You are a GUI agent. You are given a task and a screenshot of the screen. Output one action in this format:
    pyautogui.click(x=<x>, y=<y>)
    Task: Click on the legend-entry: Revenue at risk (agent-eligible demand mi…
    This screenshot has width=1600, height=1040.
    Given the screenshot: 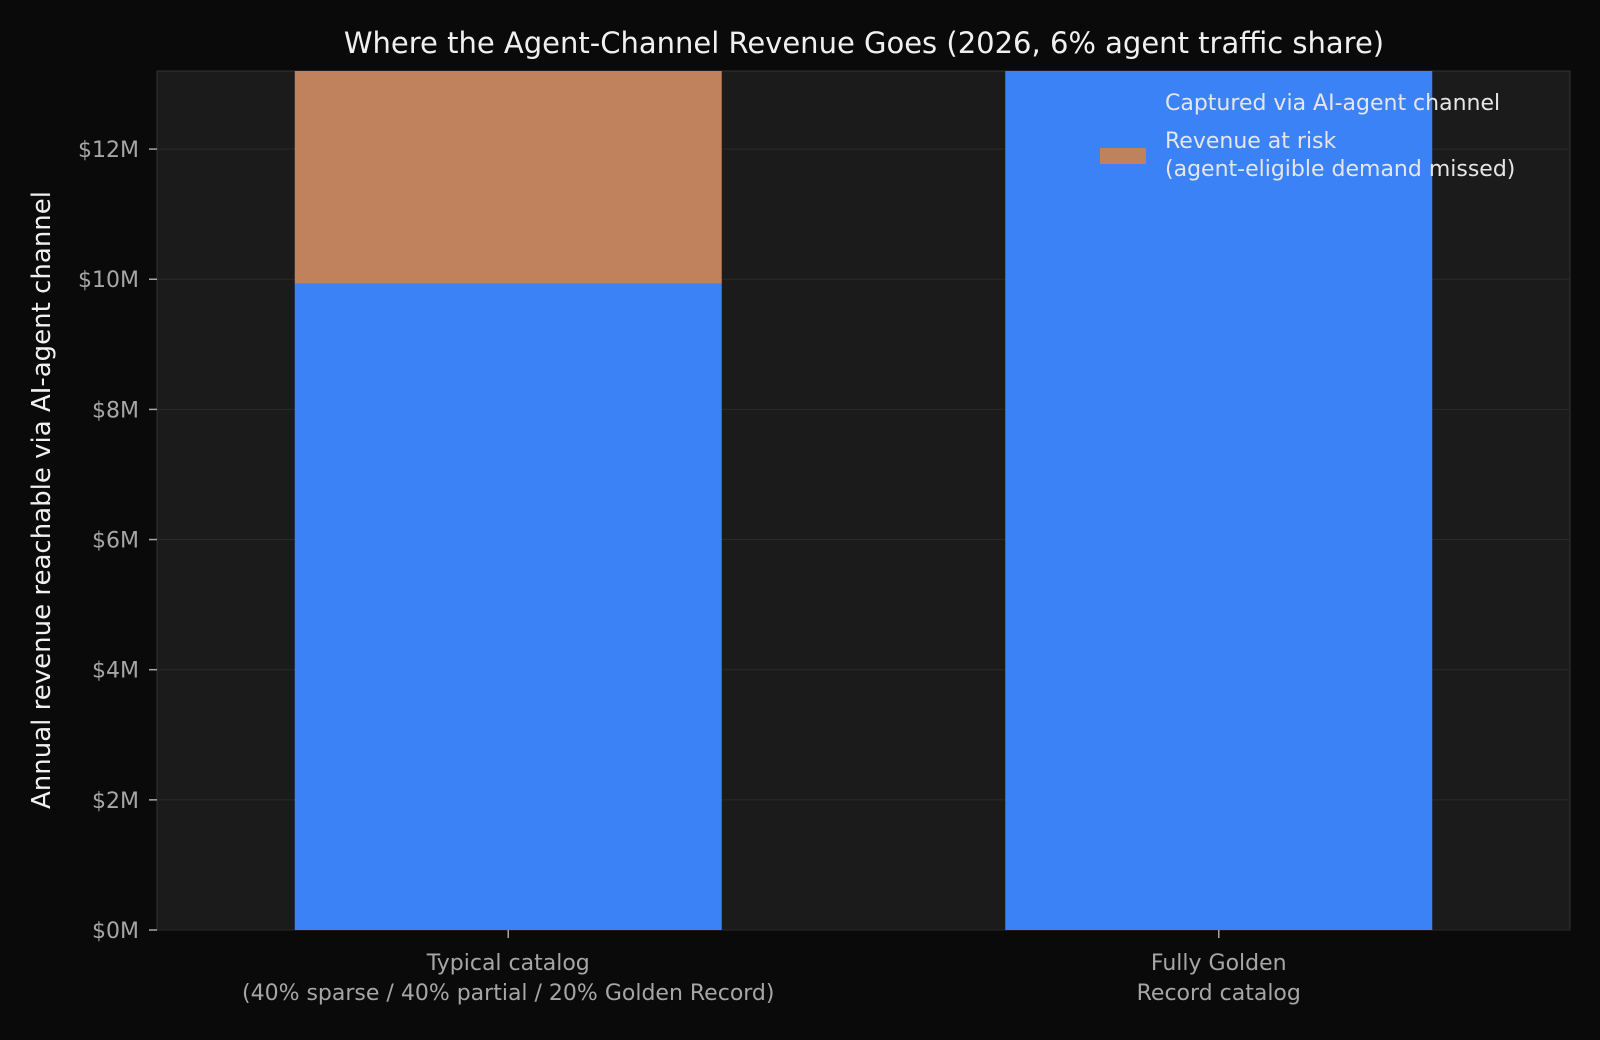 What is the action you would take?
    pyautogui.click(x=1340, y=155)
    